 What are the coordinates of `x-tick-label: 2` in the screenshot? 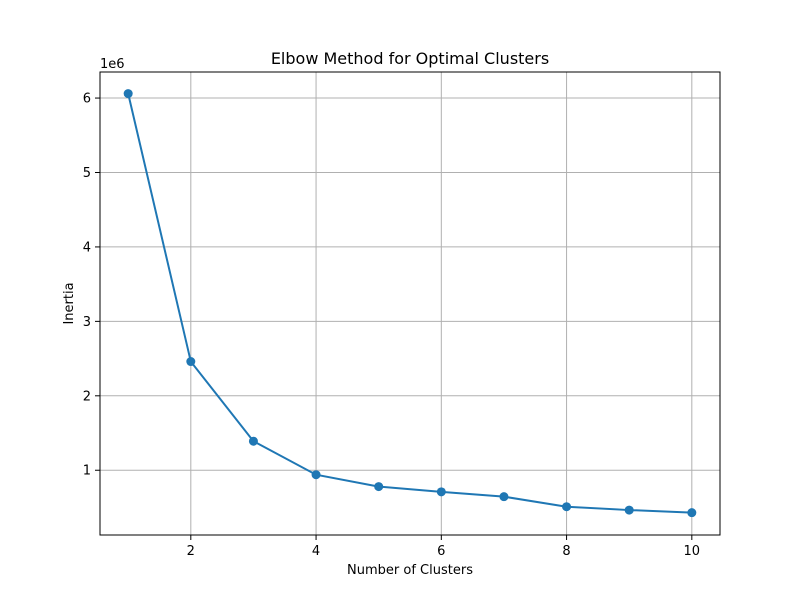 It's located at (191, 551).